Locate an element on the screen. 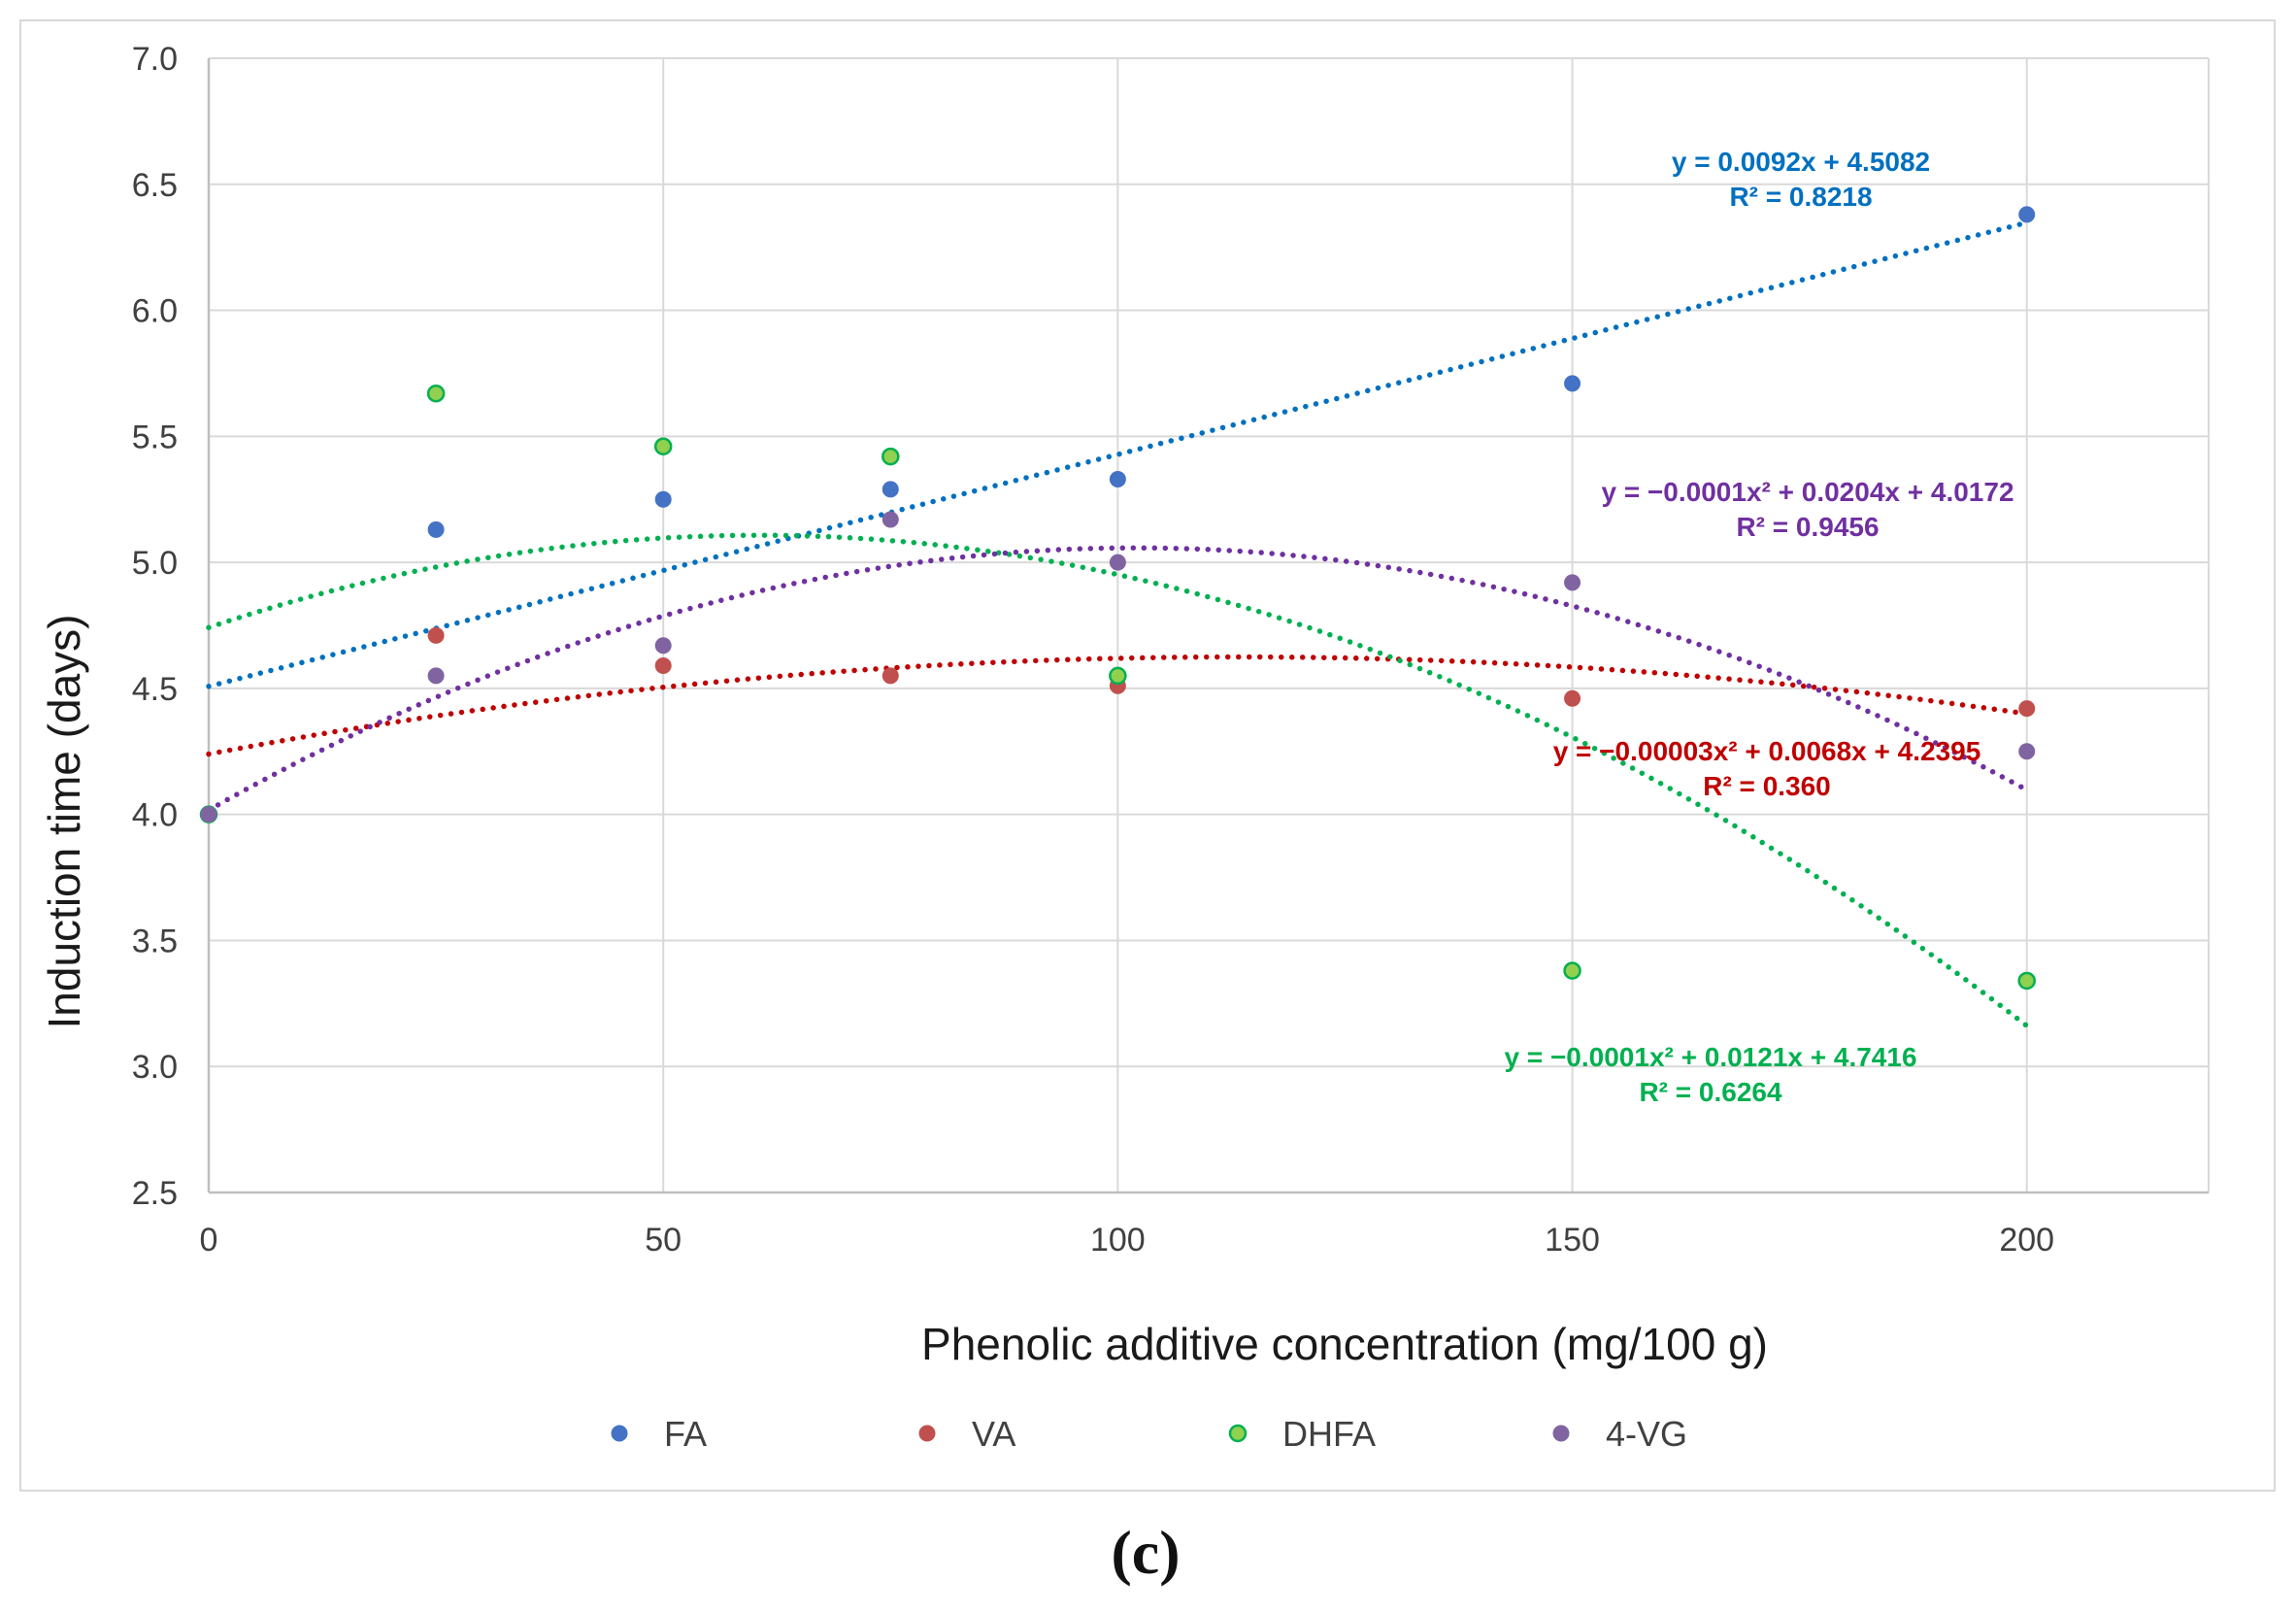 The height and width of the screenshot is (1612, 2296). x-tick-label: 100 is located at coordinates (1118, 1240).